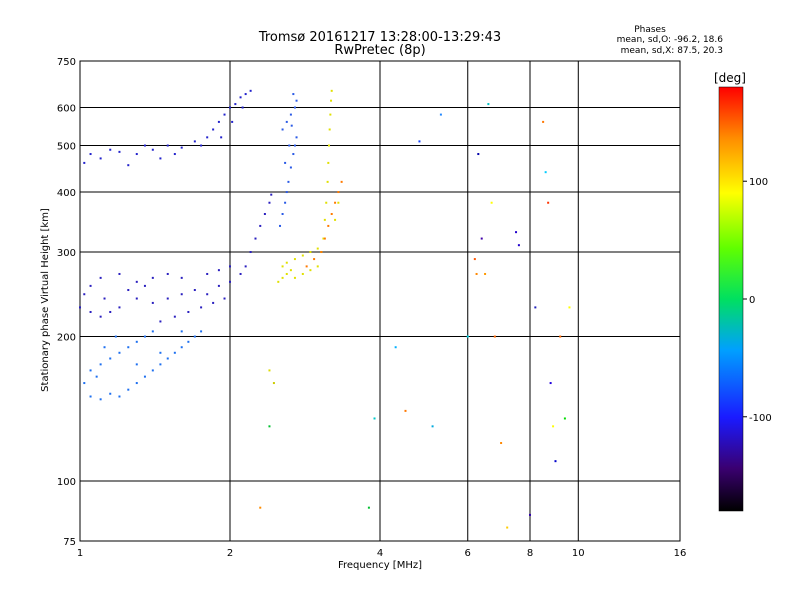 This screenshot has width=800, height=600. What do you see at coordinates (672, 51) in the screenshot?
I see `stats-line-x: mean, sd,X: 87.5, 20.3` at bounding box center [672, 51].